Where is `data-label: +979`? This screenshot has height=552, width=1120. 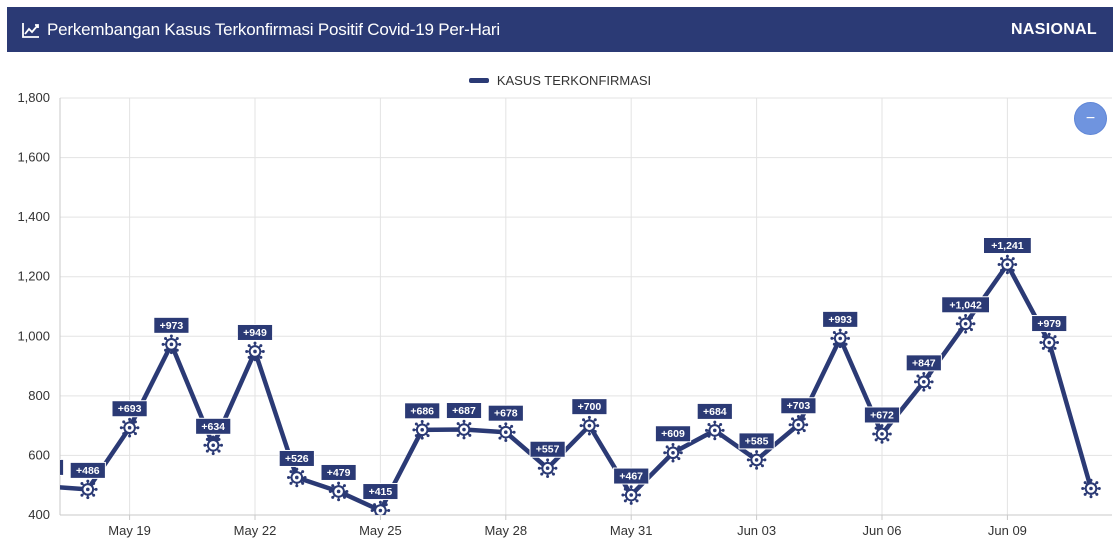 data-label: +979 is located at coordinates (1049, 324).